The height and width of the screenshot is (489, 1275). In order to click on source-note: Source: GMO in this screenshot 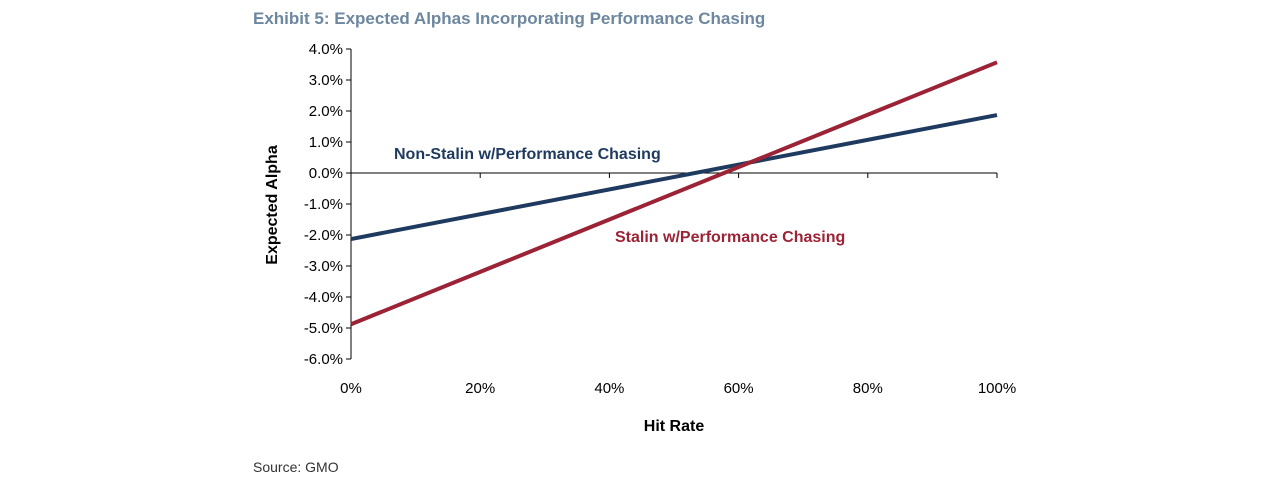, I will do `click(296, 467)`.